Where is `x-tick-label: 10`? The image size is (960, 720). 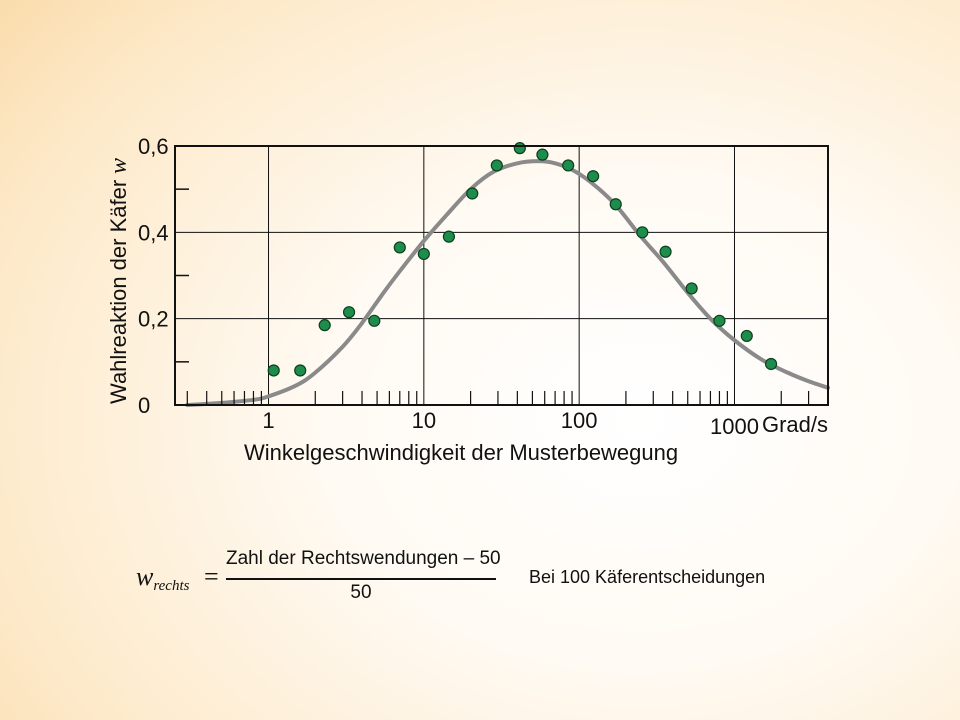 x-tick-label: 10 is located at coordinates (424, 420).